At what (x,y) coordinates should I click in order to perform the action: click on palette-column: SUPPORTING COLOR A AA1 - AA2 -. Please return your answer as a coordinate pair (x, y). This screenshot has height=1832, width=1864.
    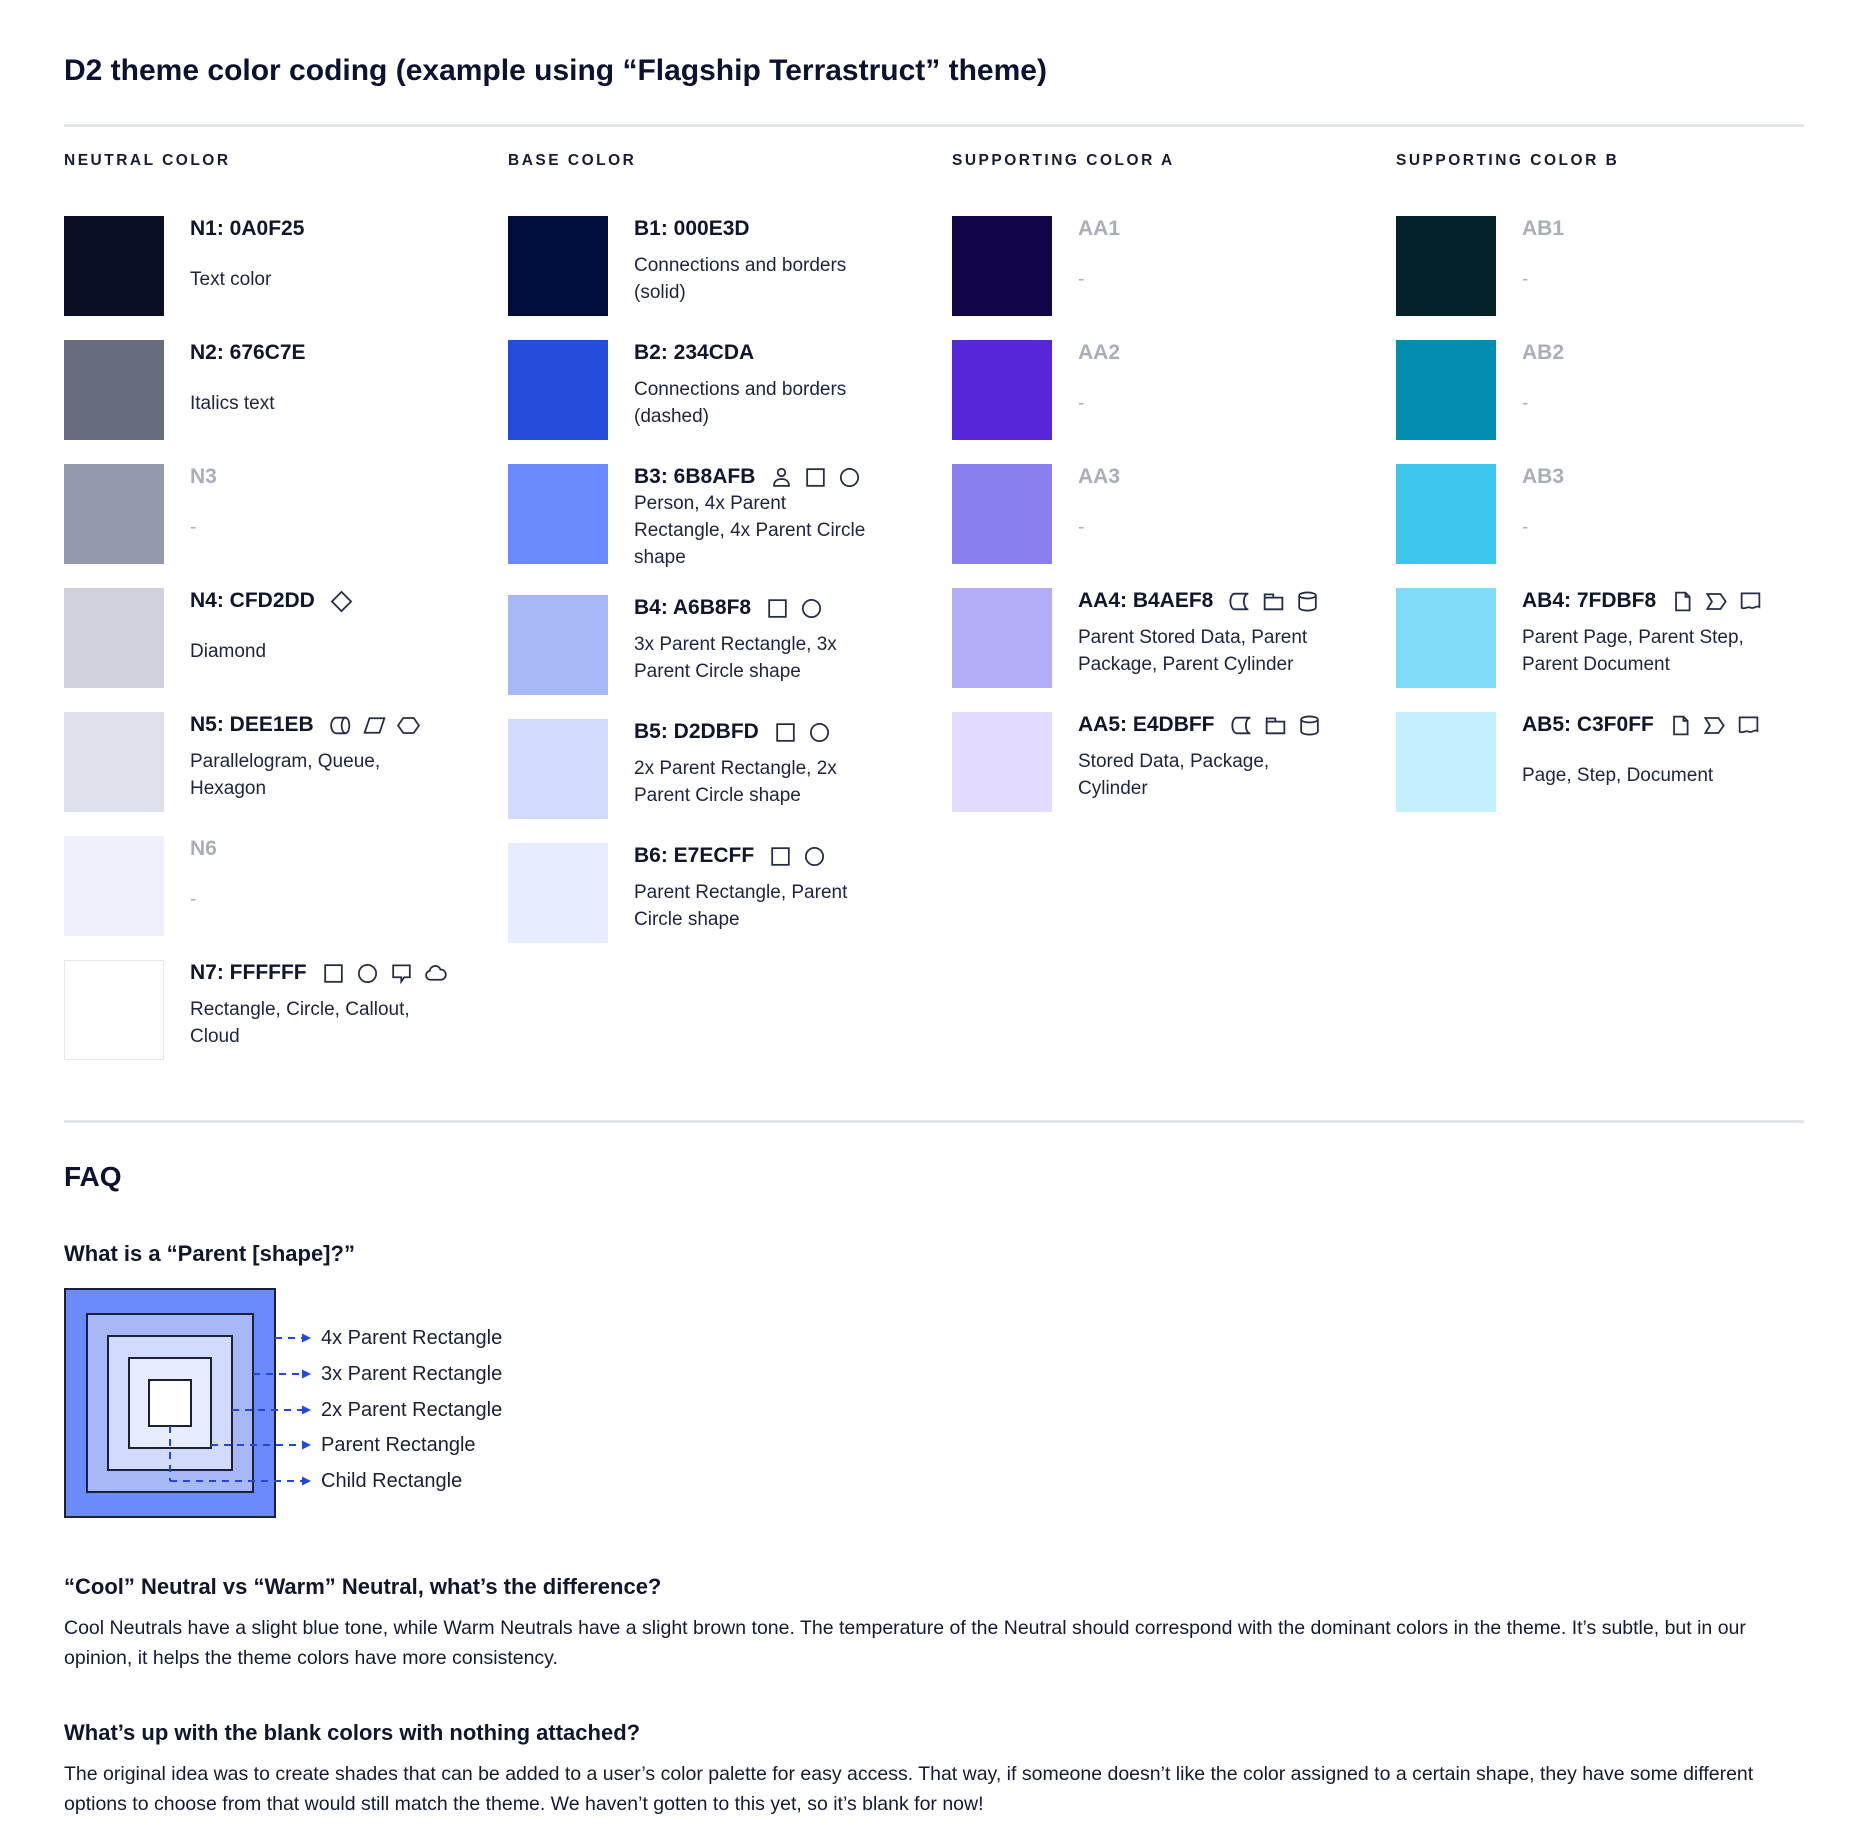
    Looking at the image, I should click on (1174, 617).